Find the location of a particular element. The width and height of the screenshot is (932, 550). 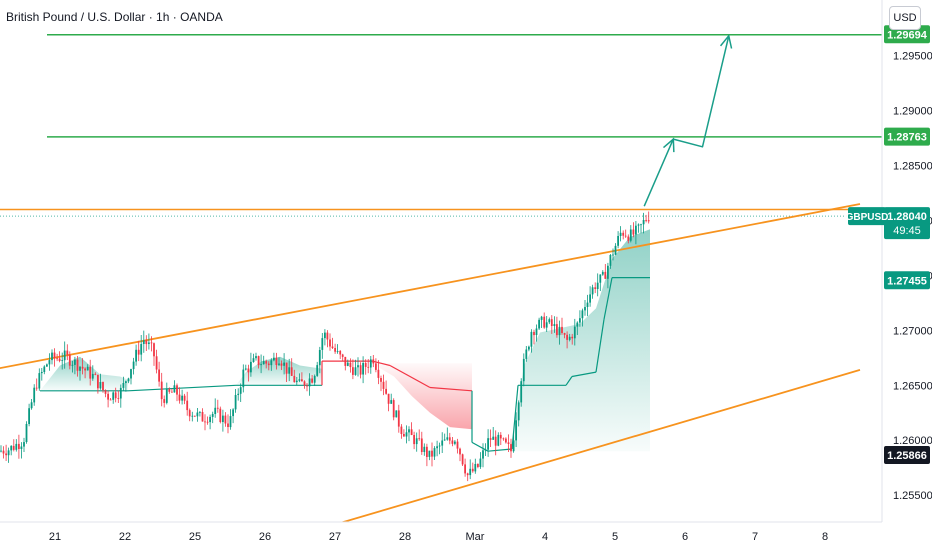

price-label-stop: 1.27455 is located at coordinates (907, 281).